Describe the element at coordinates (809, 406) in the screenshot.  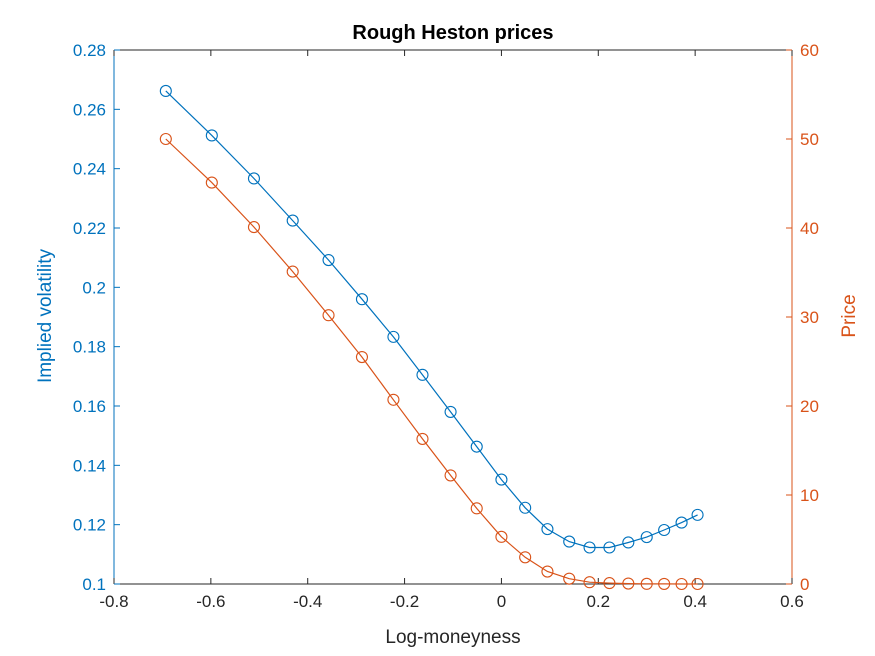
I see `y-right-tick-label: 20` at that location.